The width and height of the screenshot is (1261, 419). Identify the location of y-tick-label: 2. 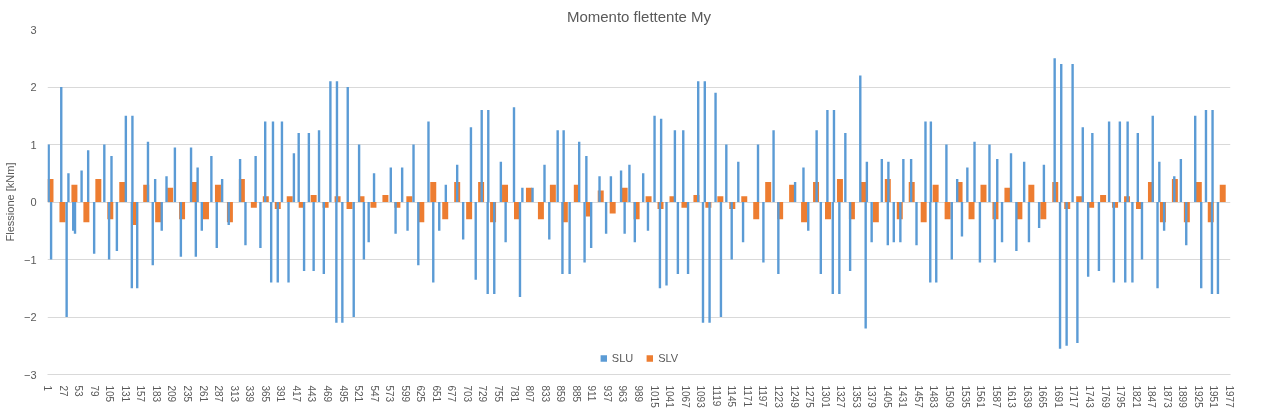
(33, 87).